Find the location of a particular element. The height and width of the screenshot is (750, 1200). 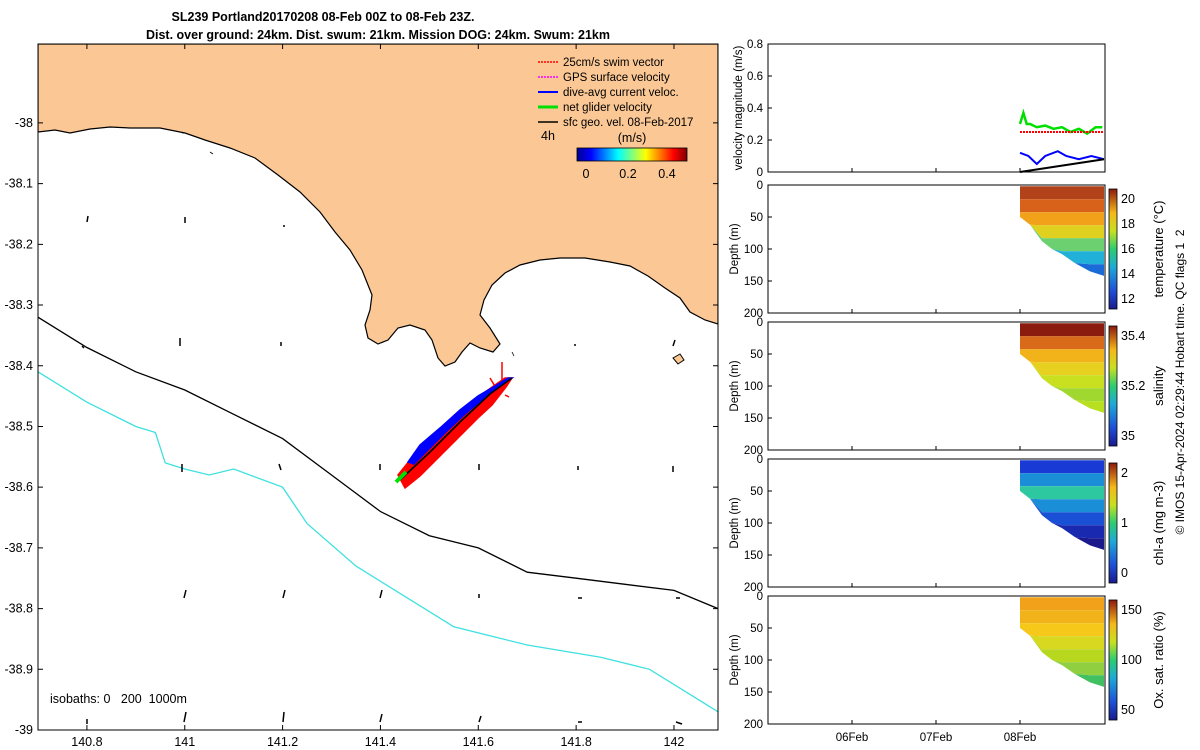

legend-swim: 25cm/s swim vector is located at coordinates (613, 63).